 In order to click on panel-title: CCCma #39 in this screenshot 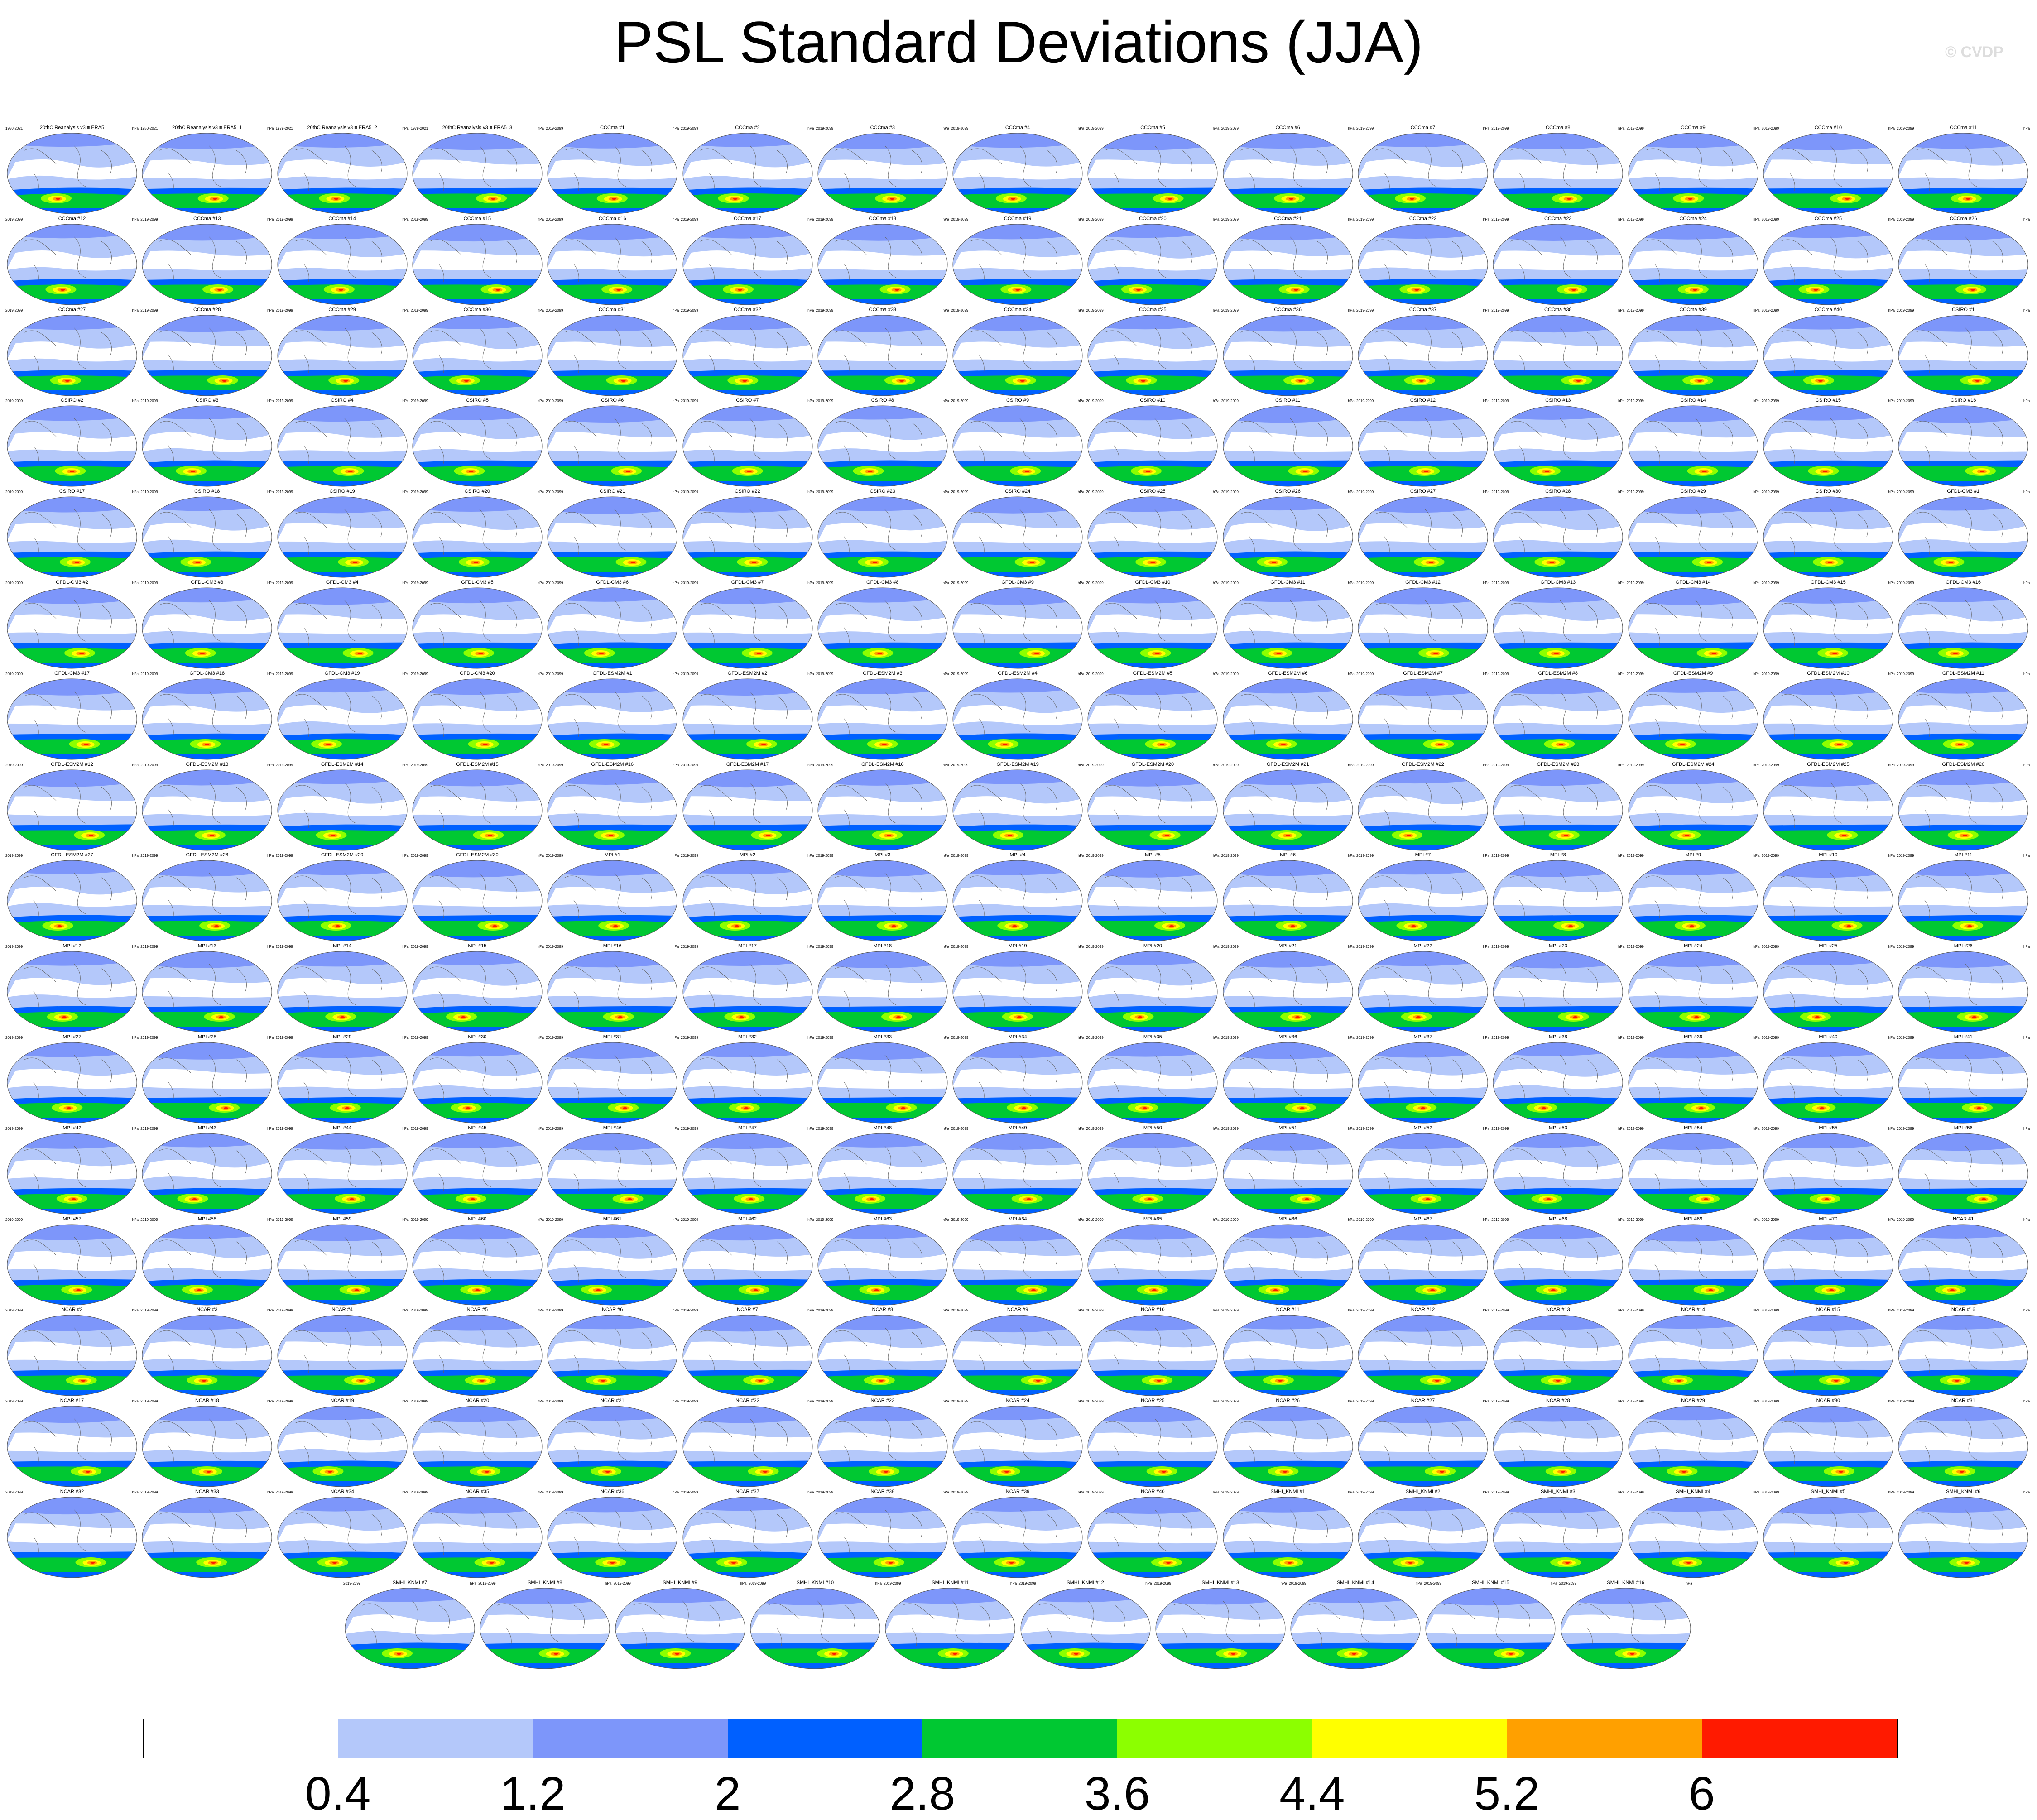, I will do `click(1693, 309)`.